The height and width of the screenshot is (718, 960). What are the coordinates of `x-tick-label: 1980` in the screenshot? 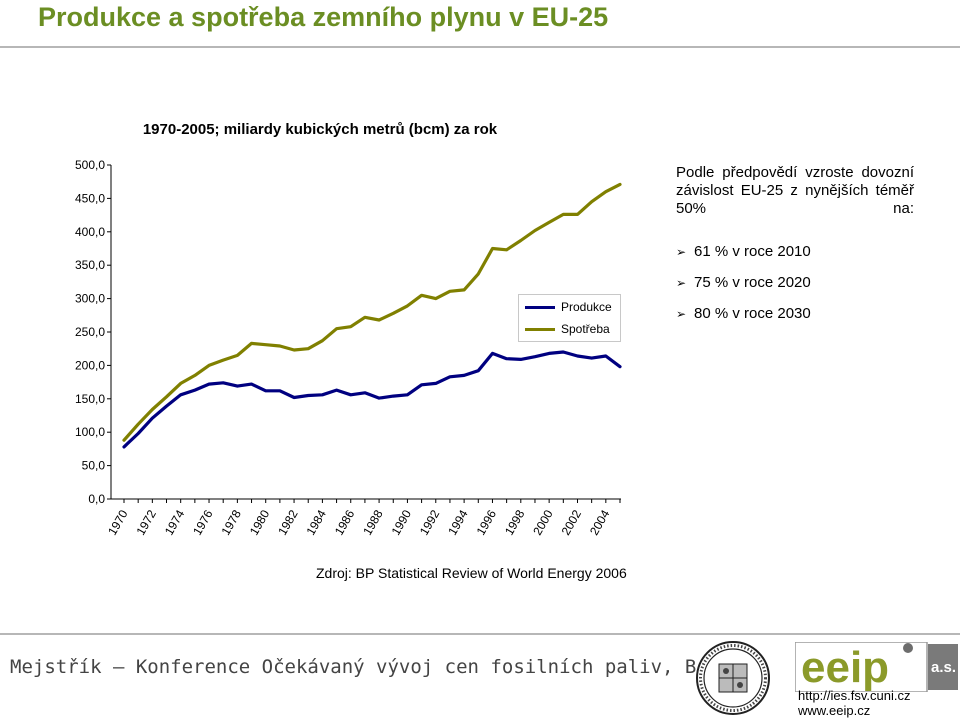 It's located at (260, 522).